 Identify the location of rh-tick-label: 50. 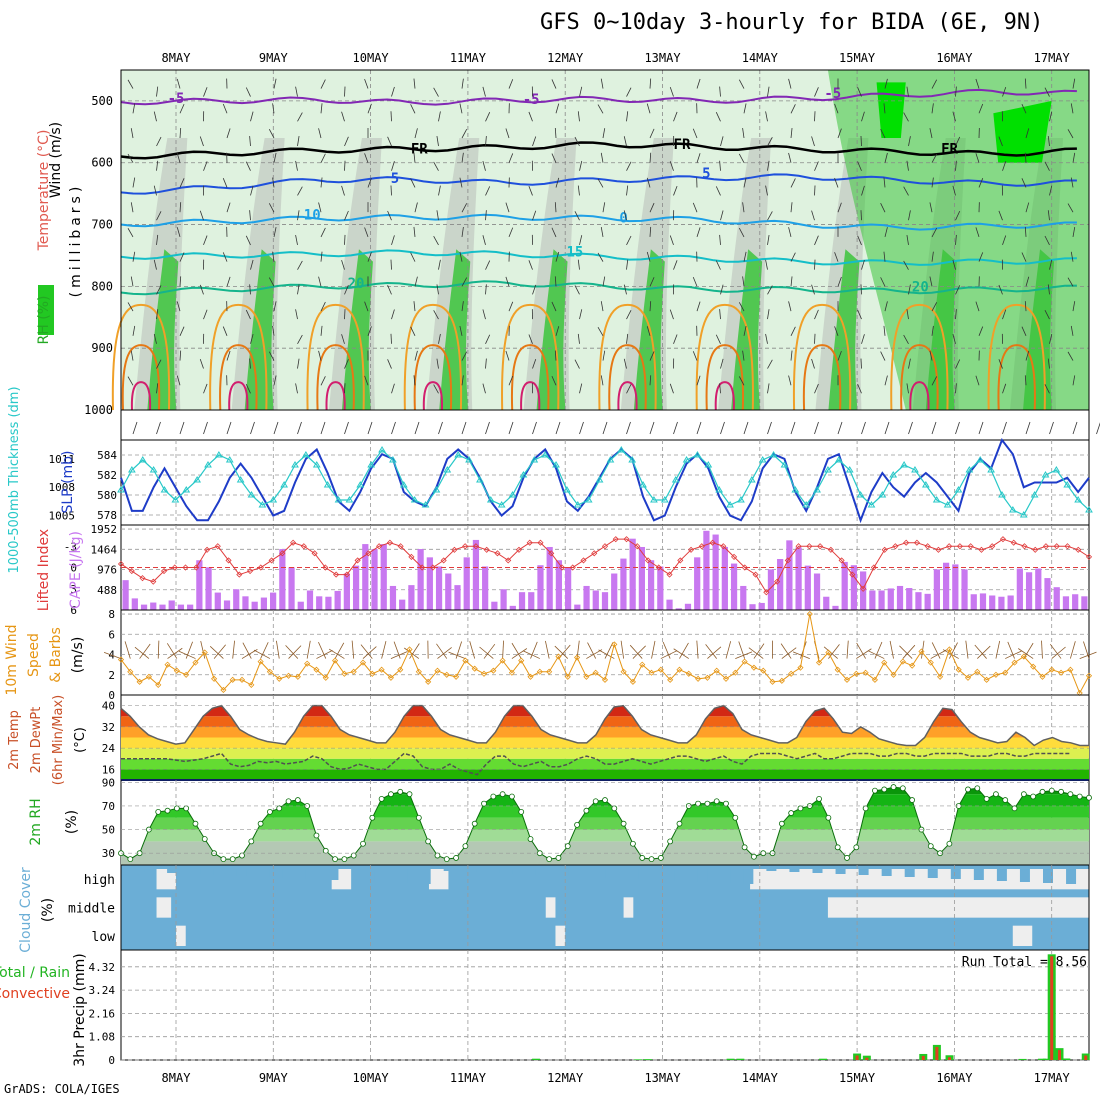
(108, 830).